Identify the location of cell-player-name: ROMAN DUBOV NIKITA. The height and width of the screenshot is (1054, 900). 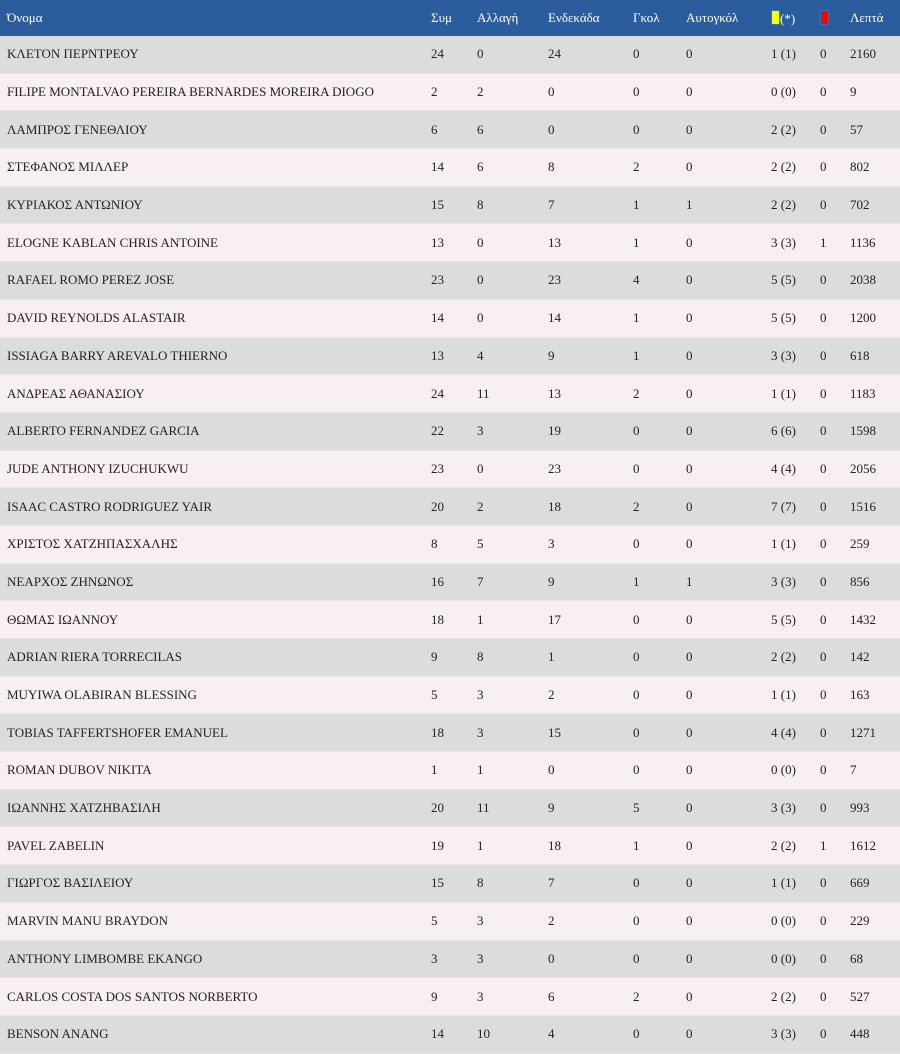
(215, 770).